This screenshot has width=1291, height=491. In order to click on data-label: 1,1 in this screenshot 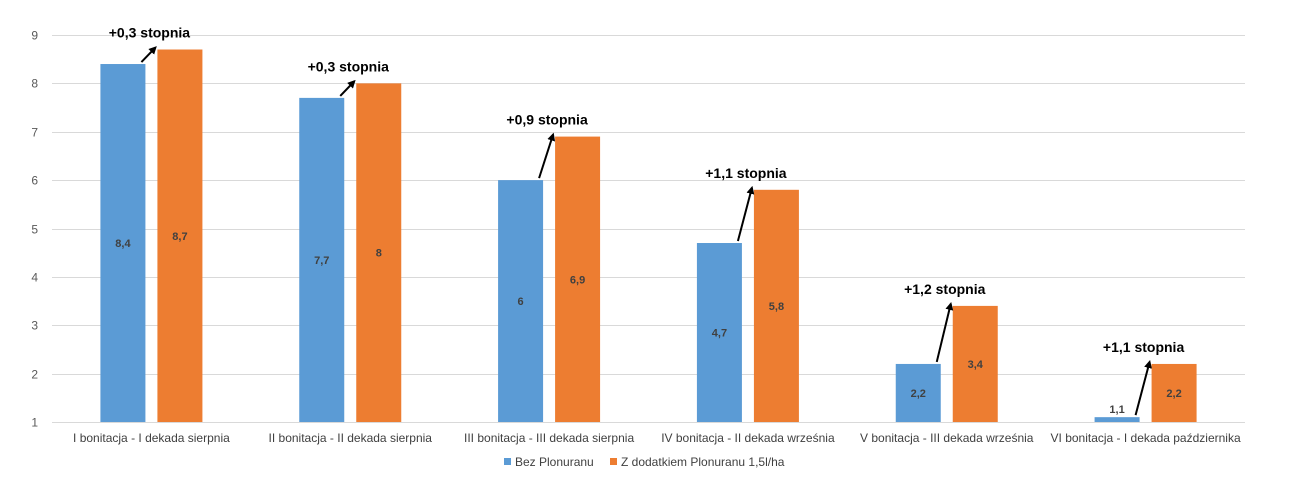, I will do `click(1116, 410)`.